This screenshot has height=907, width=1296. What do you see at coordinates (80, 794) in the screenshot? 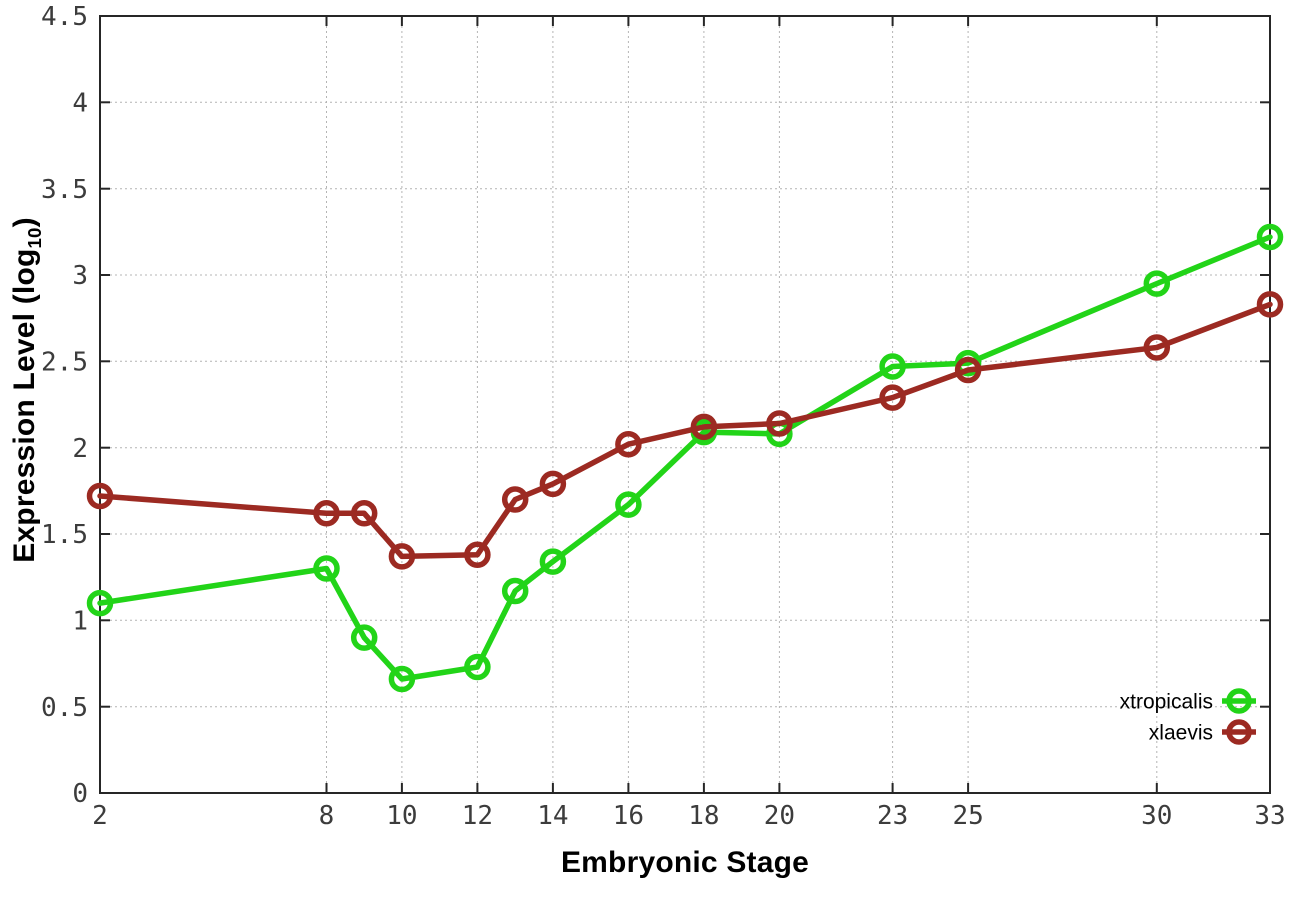
I see `y-tick-label: 0` at bounding box center [80, 794].